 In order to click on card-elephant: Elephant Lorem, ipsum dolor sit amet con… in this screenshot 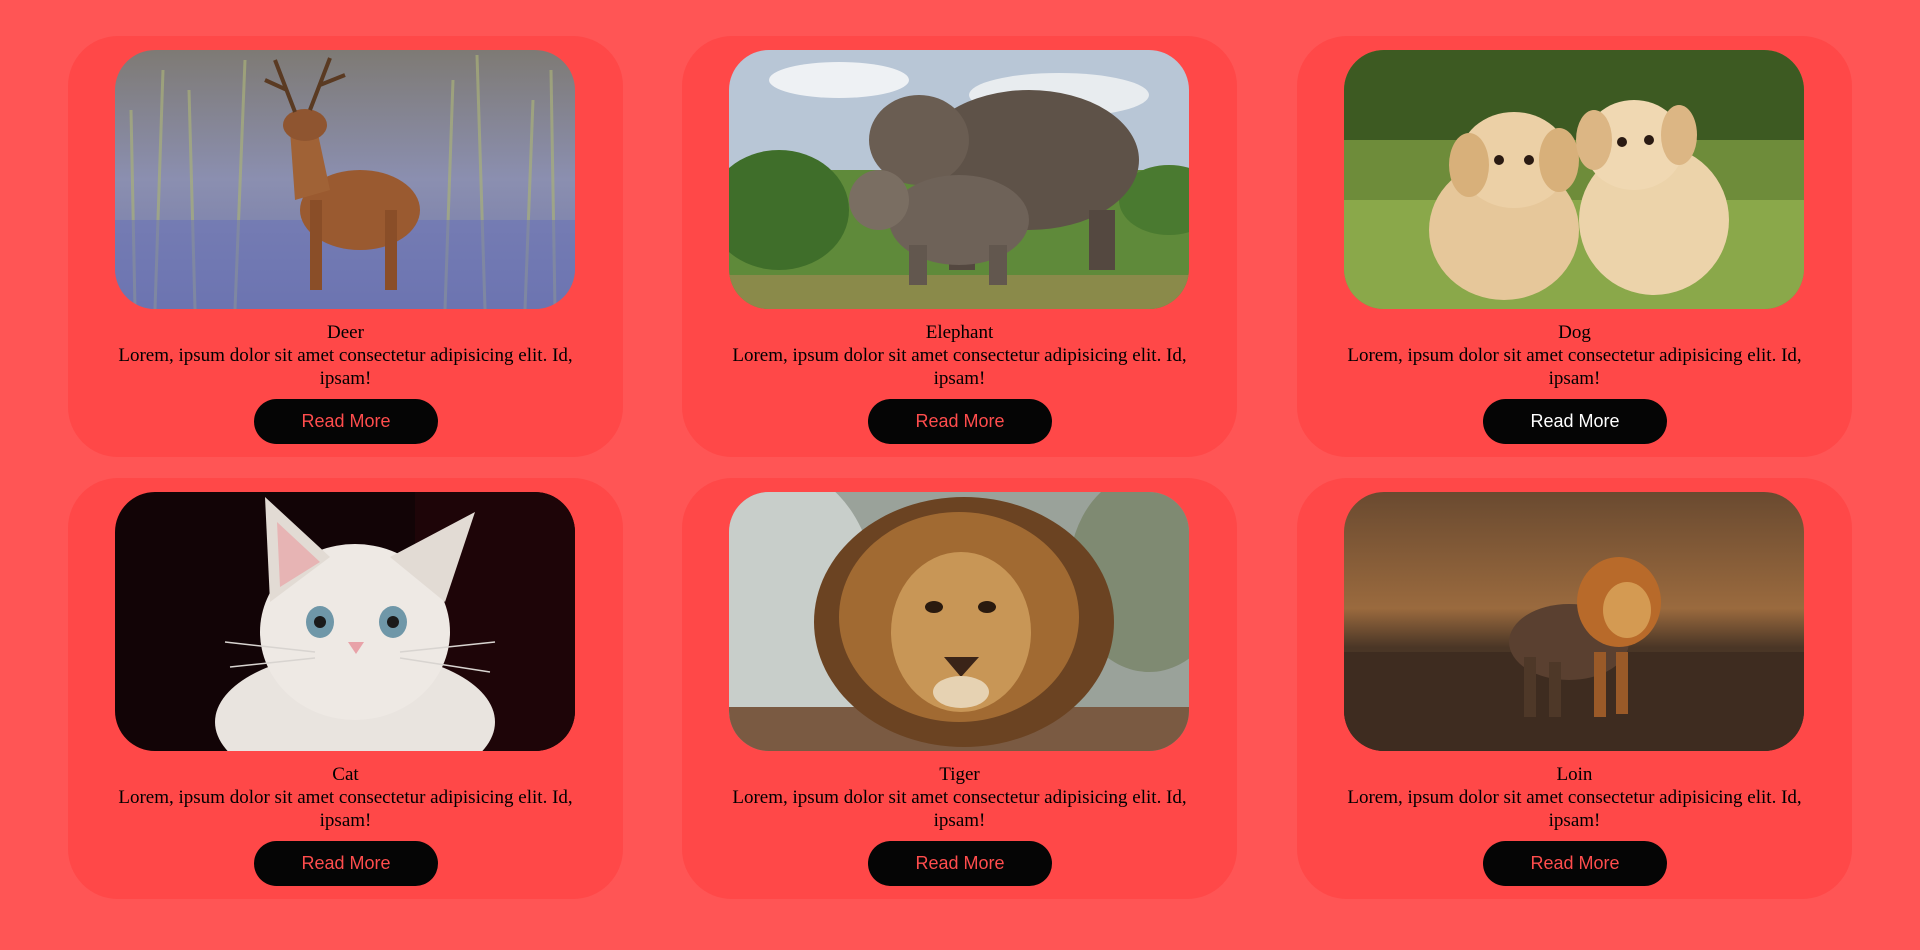, I will do `click(959, 246)`.